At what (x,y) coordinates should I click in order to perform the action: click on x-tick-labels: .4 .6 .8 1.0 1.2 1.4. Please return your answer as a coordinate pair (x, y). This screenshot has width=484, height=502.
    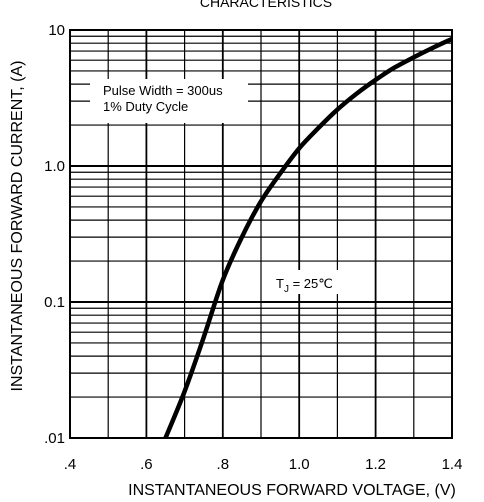
    Looking at the image, I should click on (263, 464).